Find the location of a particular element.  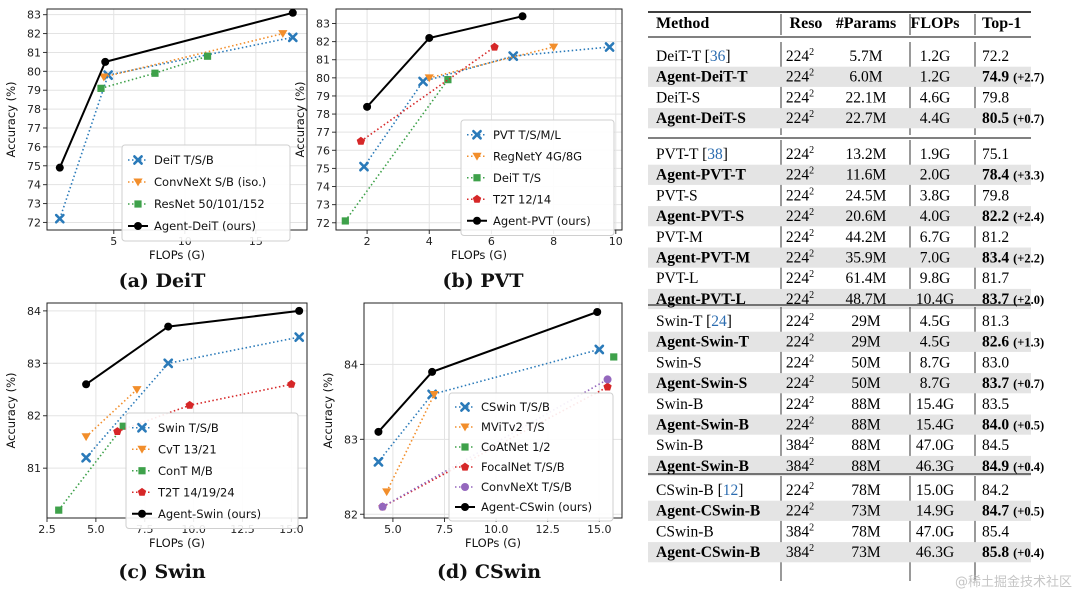

top1-cell: 79.8 is located at coordinates (995, 195).